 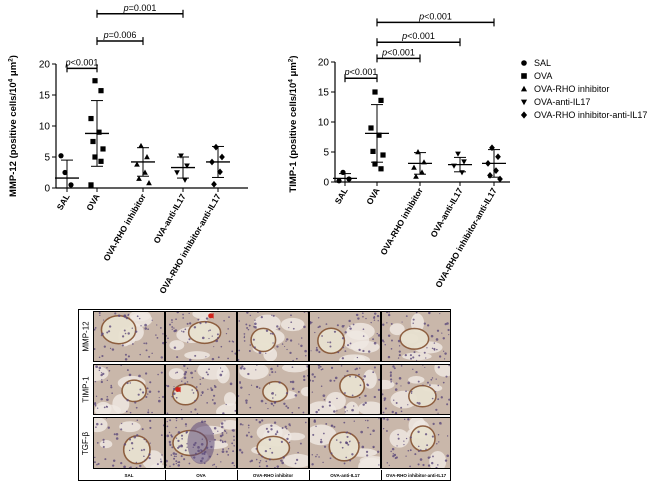 I want to click on column-divider, so click(x=381, y=475).